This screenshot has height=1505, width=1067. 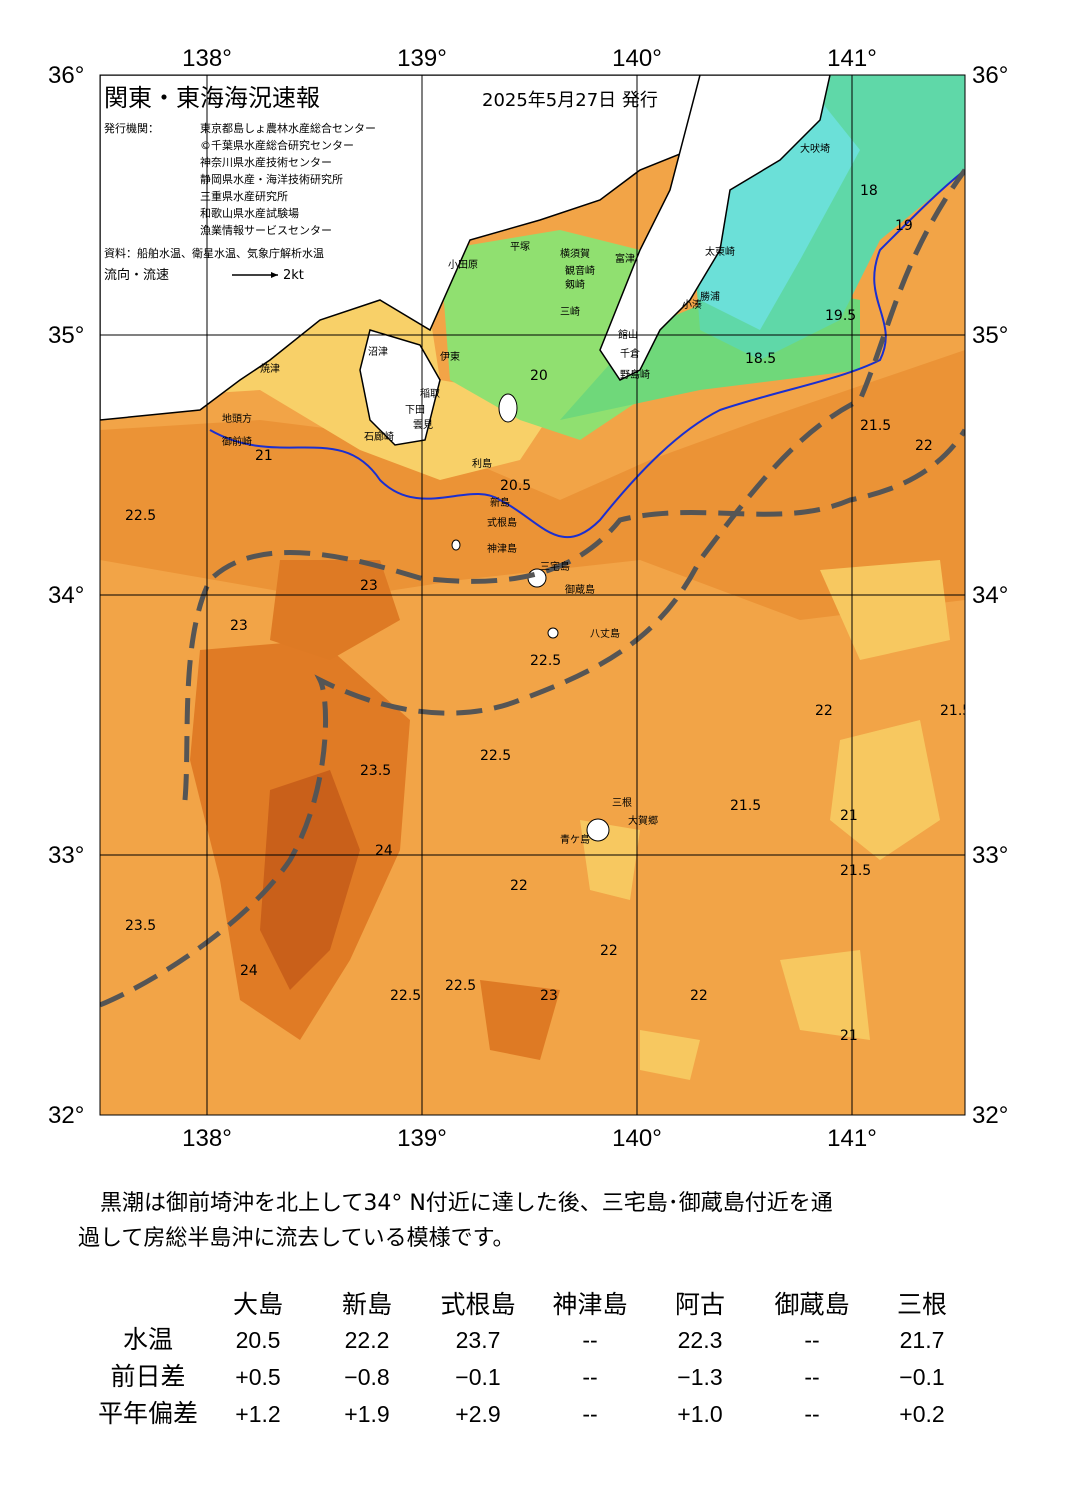 What do you see at coordinates (700, 1304) in the screenshot?
I see `column-header: 阿古` at bounding box center [700, 1304].